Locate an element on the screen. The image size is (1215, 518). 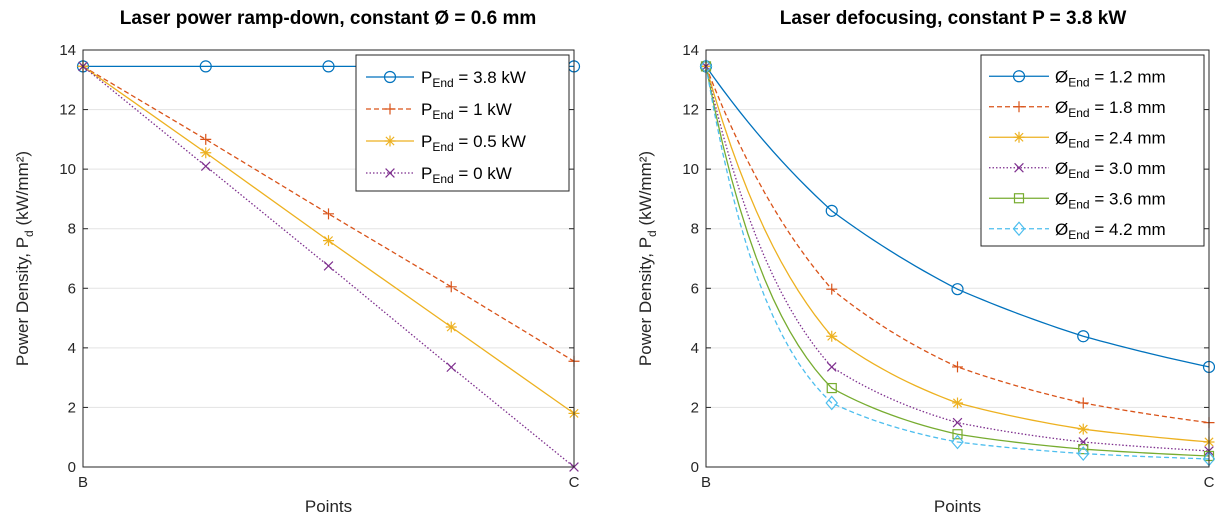
legend-label-value: = 3.6 mm is located at coordinates (1128, 198).